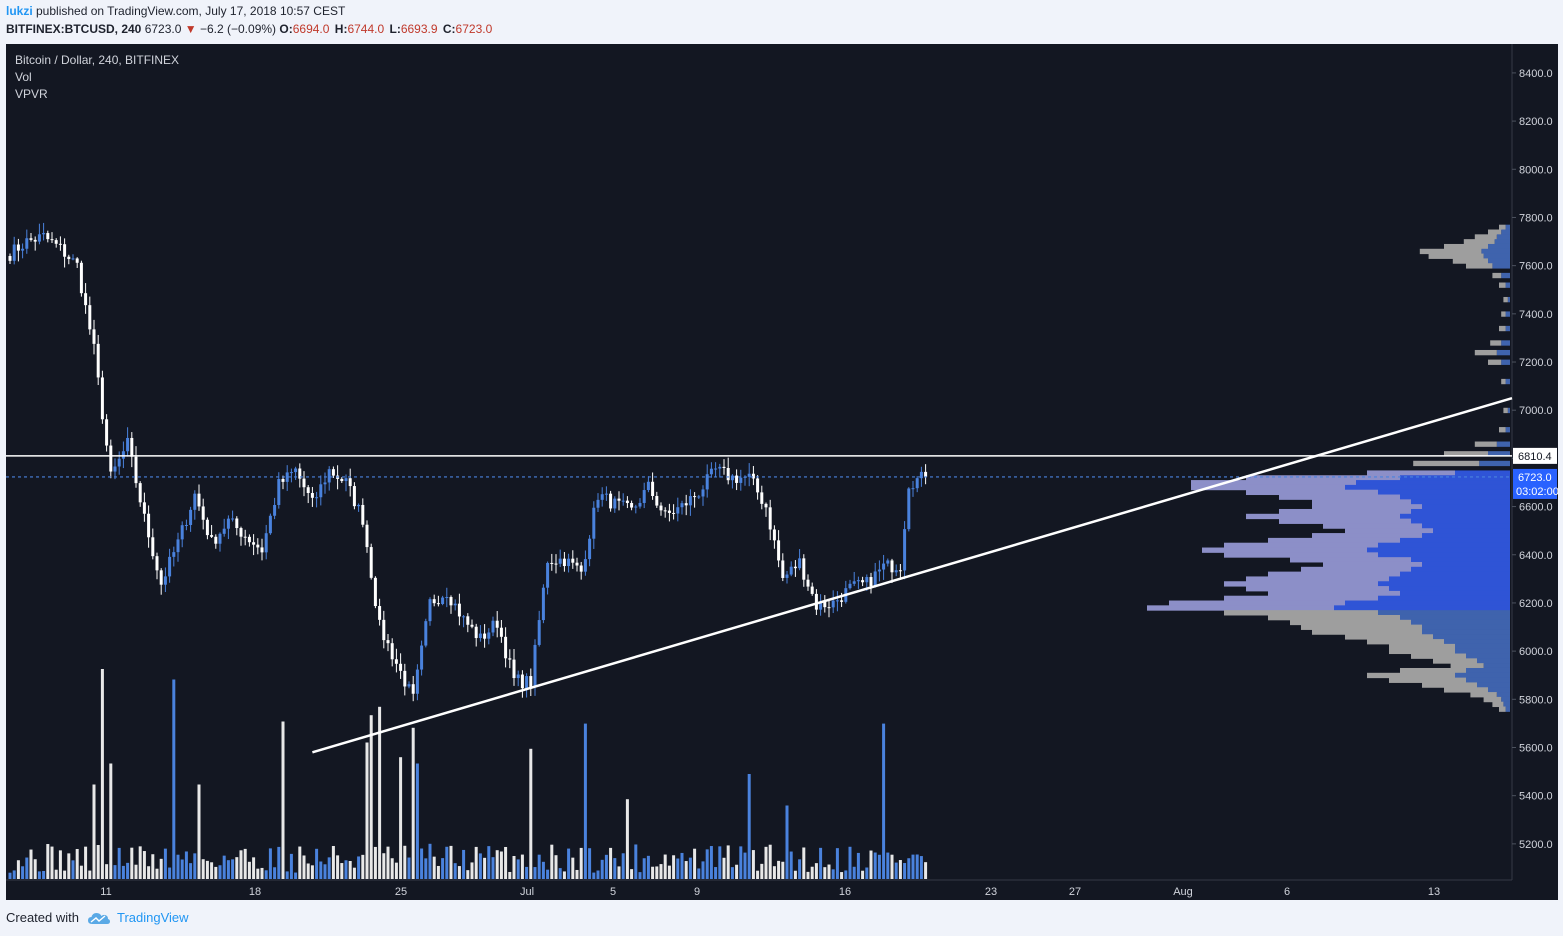  I want to click on y-tick-label: 6400.0, so click(1536, 556).